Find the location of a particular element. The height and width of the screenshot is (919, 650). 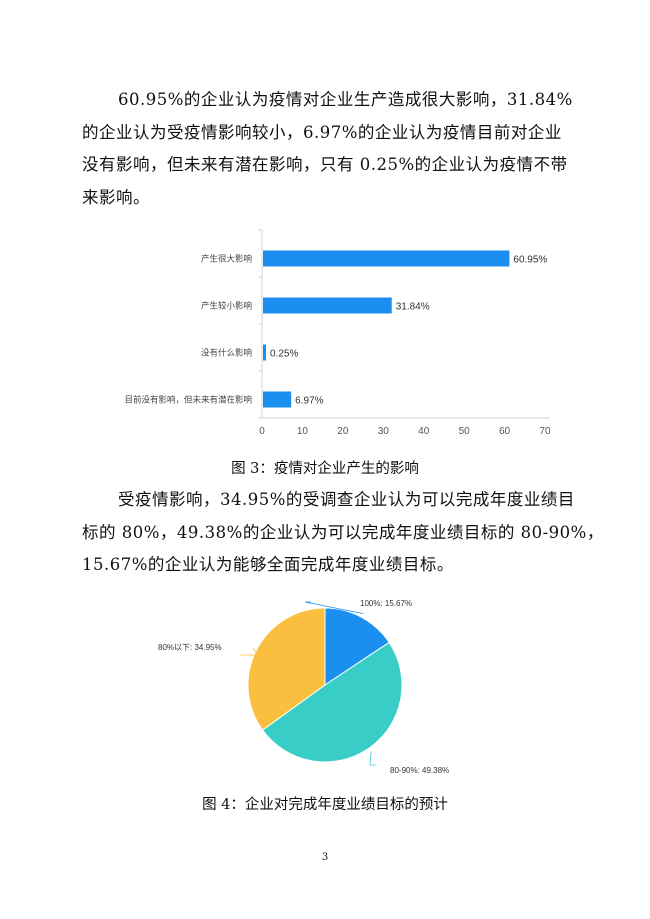

category-label: 产生很大影响 is located at coordinates (226, 259).